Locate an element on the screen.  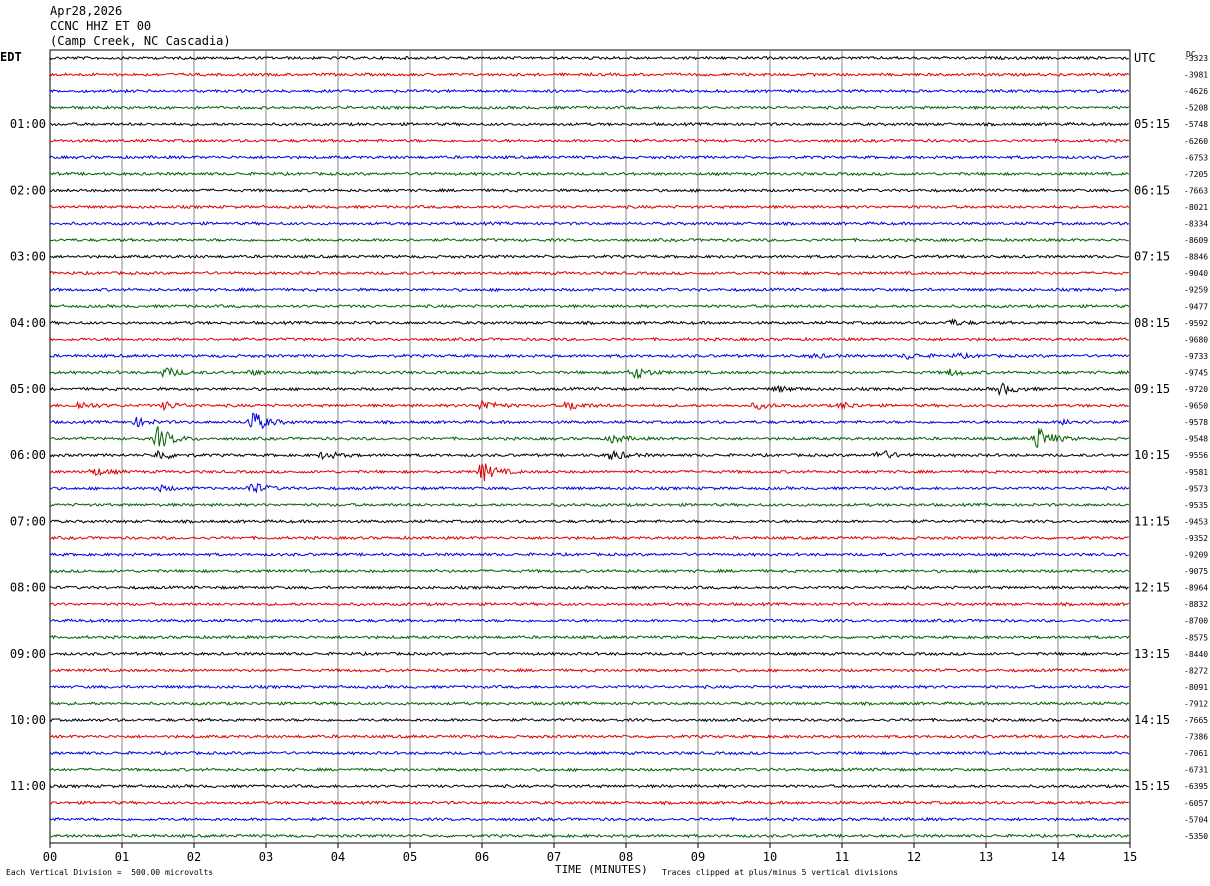
dc-offset-label: -8575 is located at coordinates (1196, 637).